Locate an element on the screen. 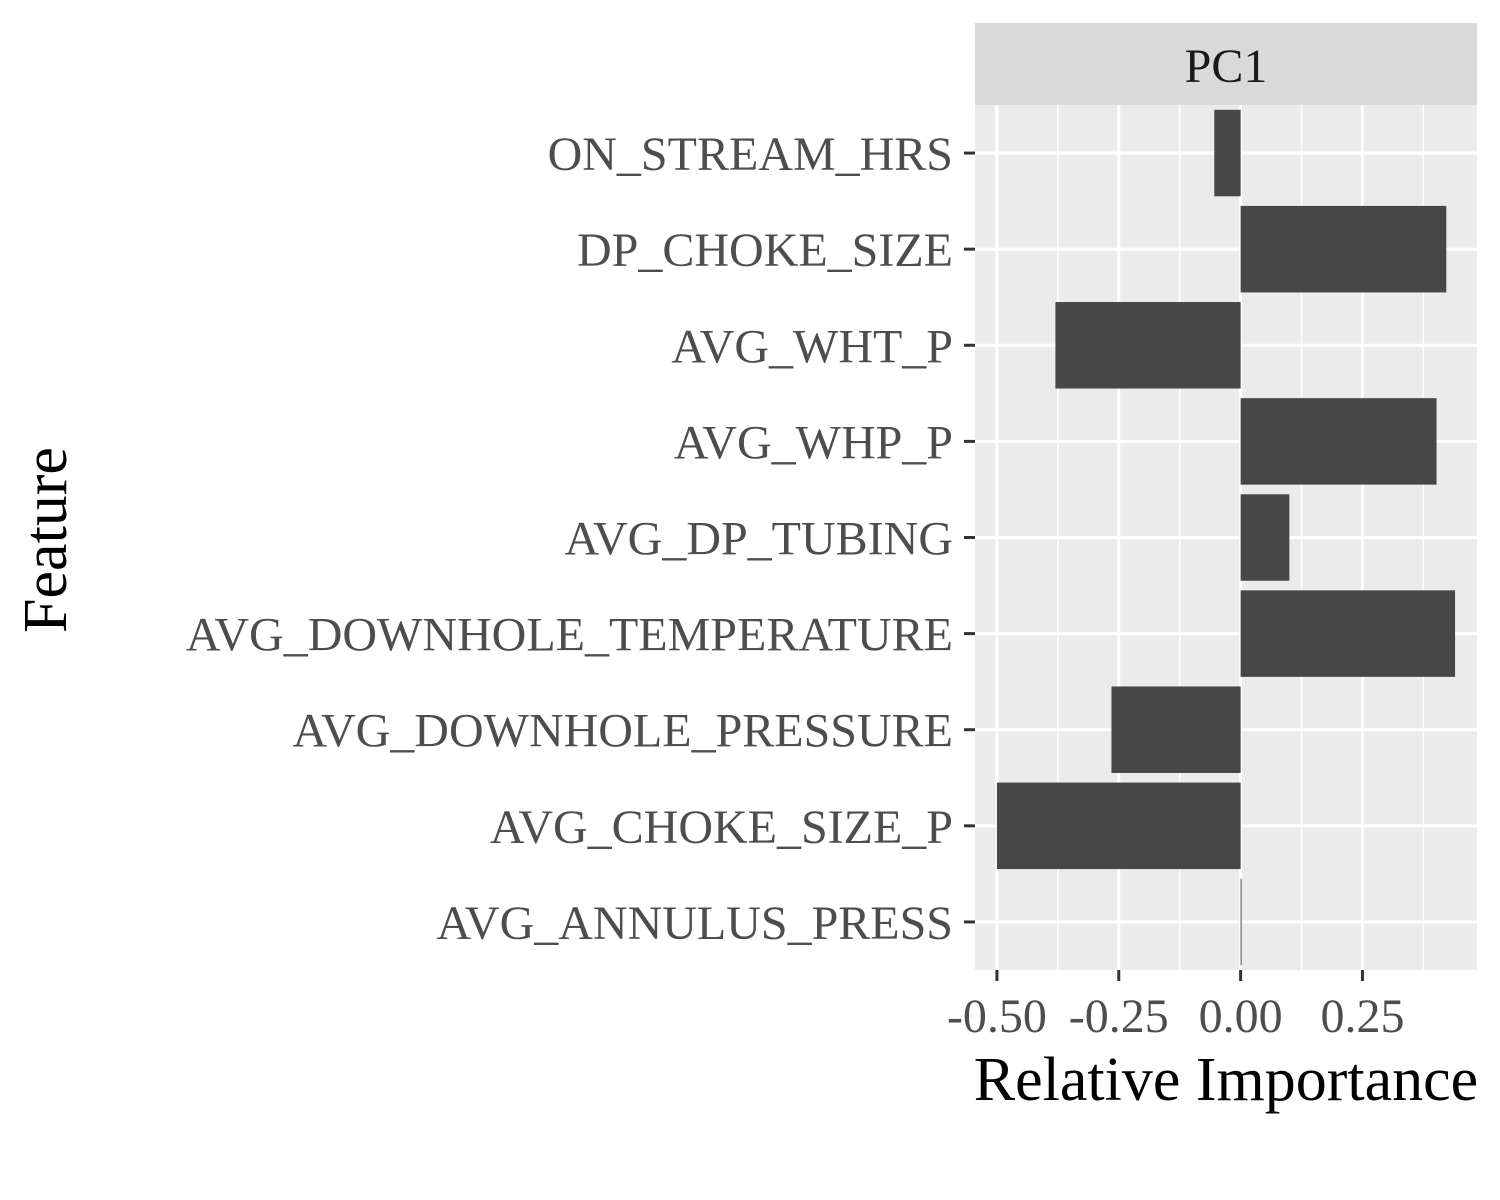  y-tick-label: AVG_CHOKE_SIZE_P is located at coordinates (721, 827).